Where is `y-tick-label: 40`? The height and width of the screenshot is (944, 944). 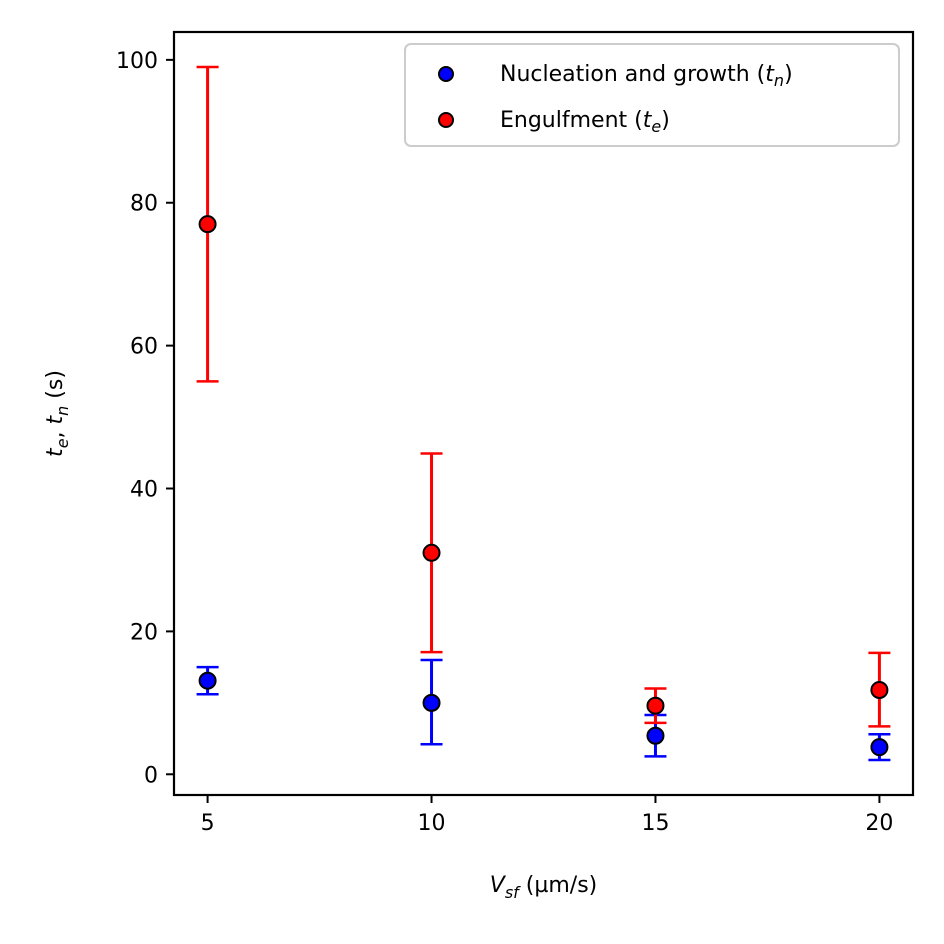 y-tick-label: 40 is located at coordinates (144, 490).